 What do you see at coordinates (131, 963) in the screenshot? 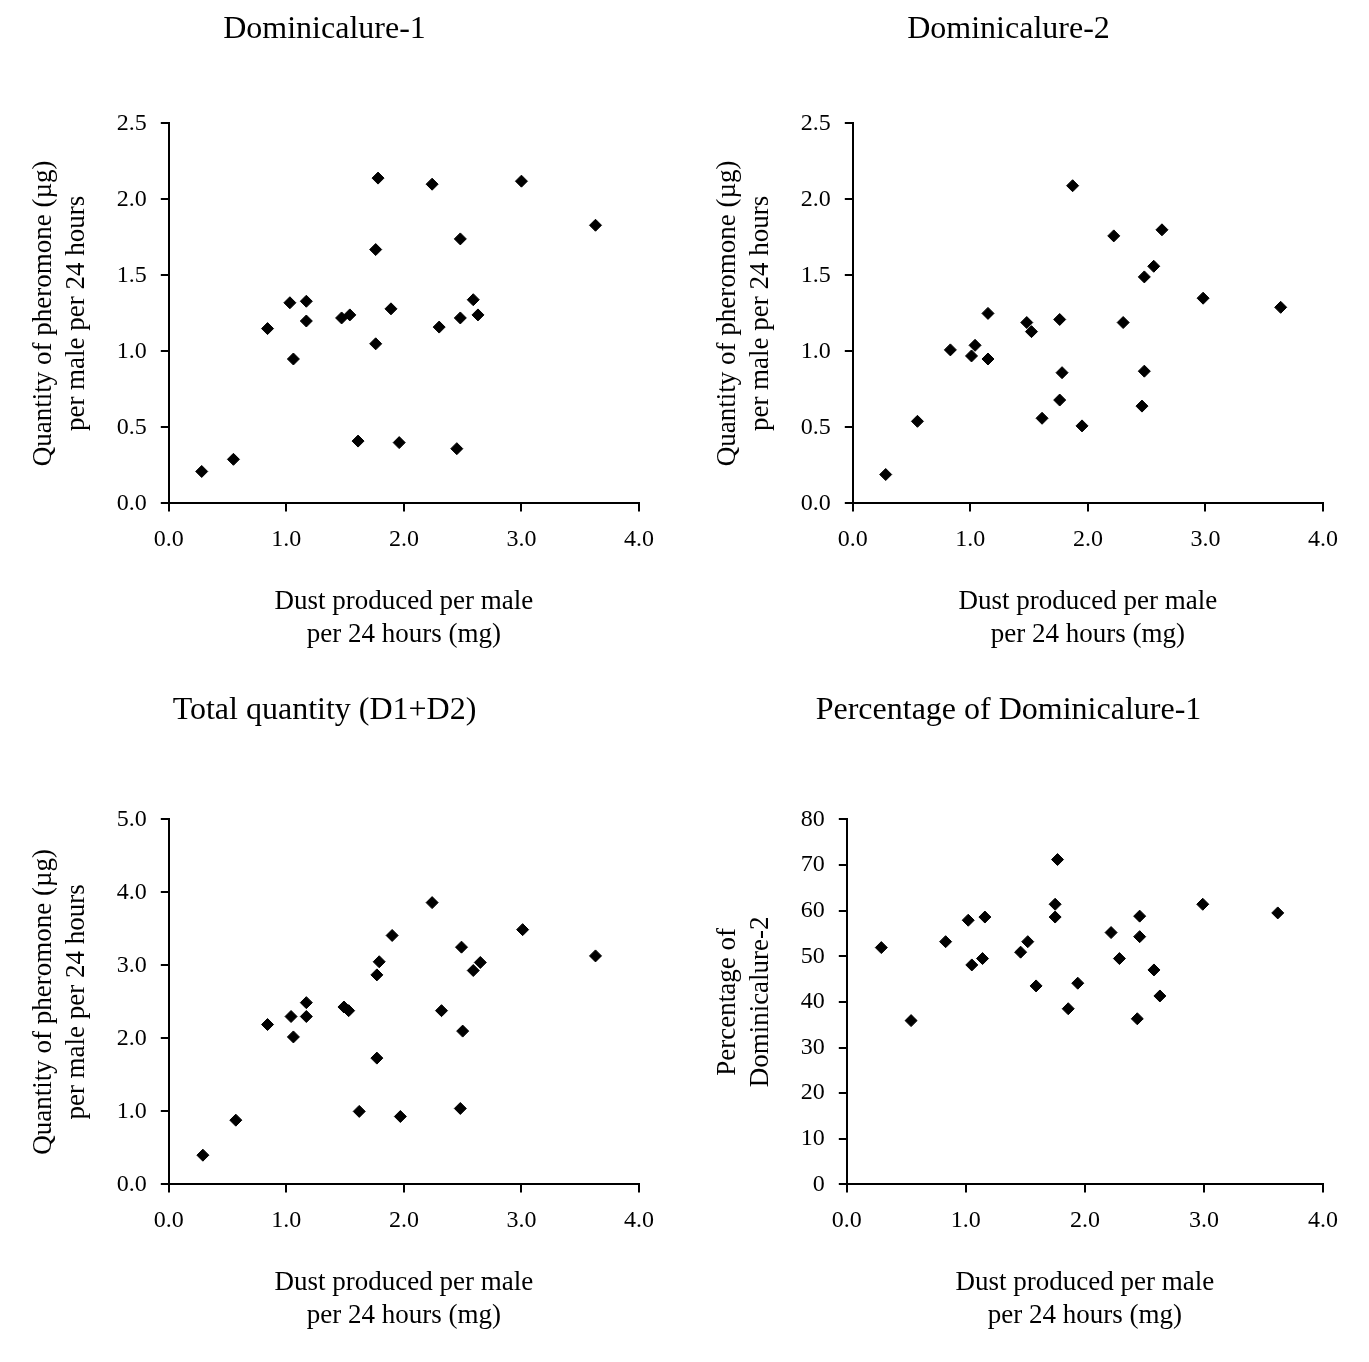
I see `y-tick-label: 3.0` at bounding box center [131, 963].